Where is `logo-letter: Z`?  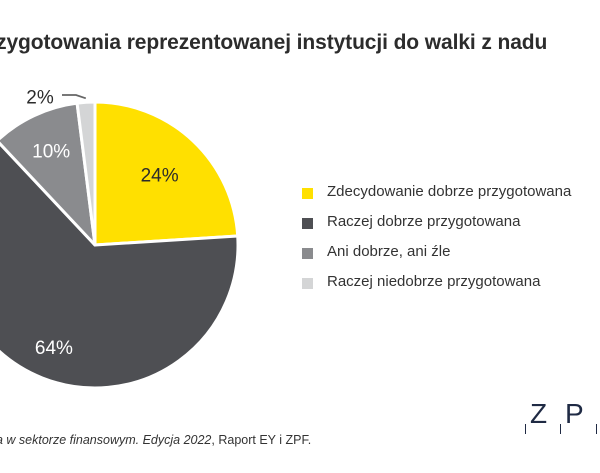
logo-letter: Z is located at coordinates (539, 413).